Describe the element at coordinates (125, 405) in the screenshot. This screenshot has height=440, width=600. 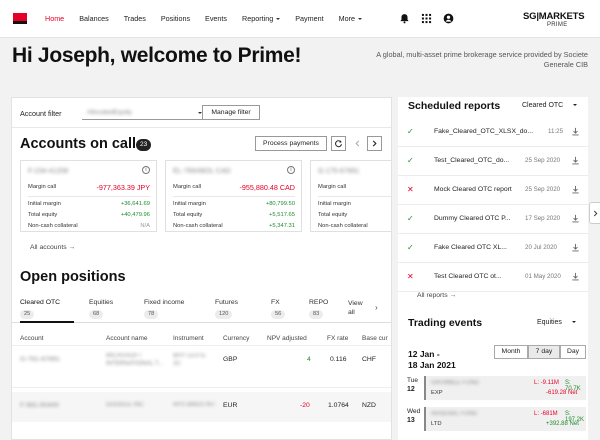
I see `cell-account-name: GOOGLE INC` at that location.